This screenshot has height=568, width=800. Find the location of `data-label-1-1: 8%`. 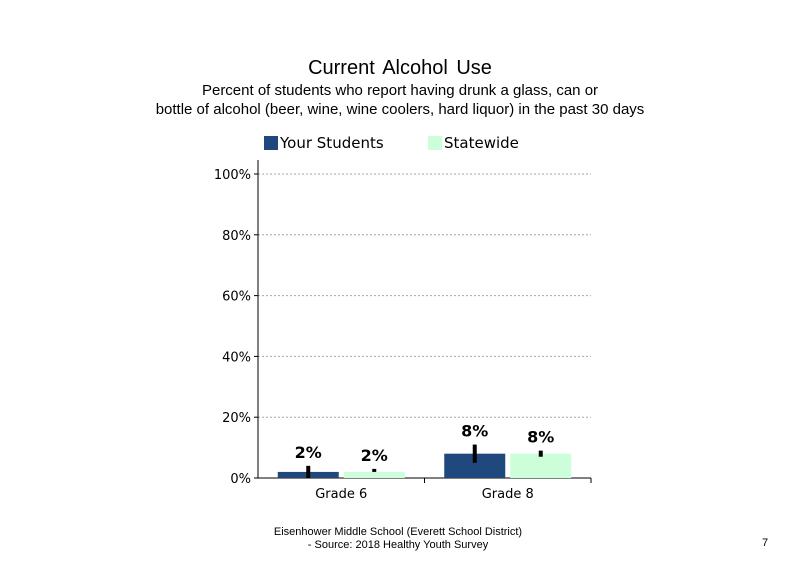

data-label-1-1: 8% is located at coordinates (540, 437).